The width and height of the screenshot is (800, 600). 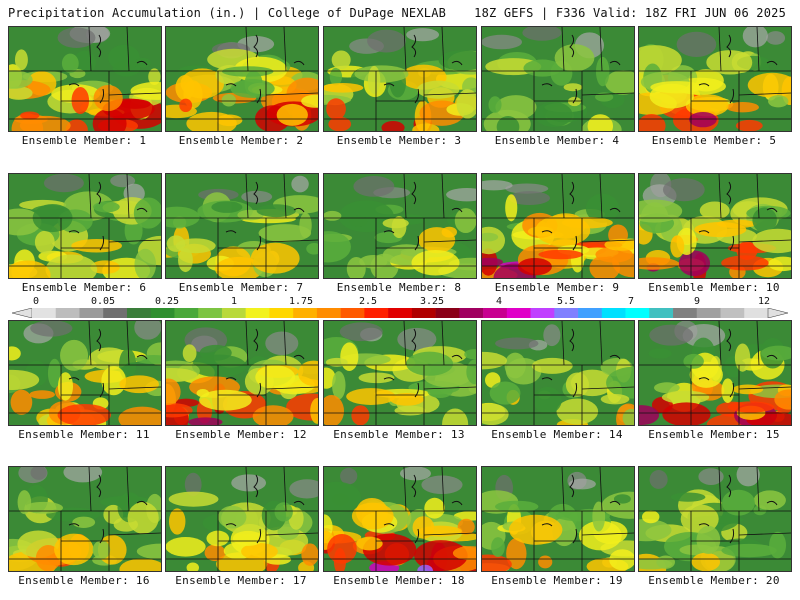 I want to click on colorbar-tick-label: 0.05, so click(x=103, y=301).